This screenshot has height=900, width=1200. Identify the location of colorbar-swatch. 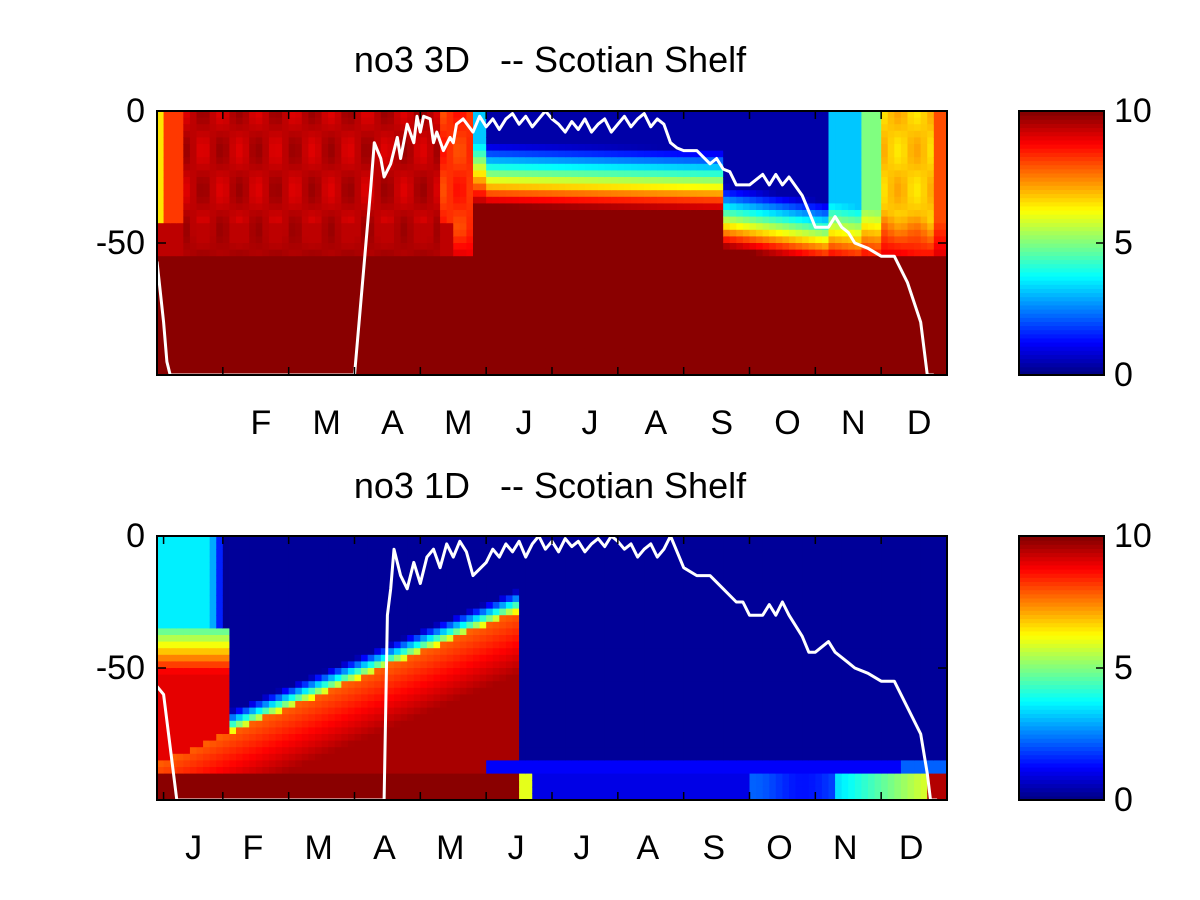
(1061, 324).